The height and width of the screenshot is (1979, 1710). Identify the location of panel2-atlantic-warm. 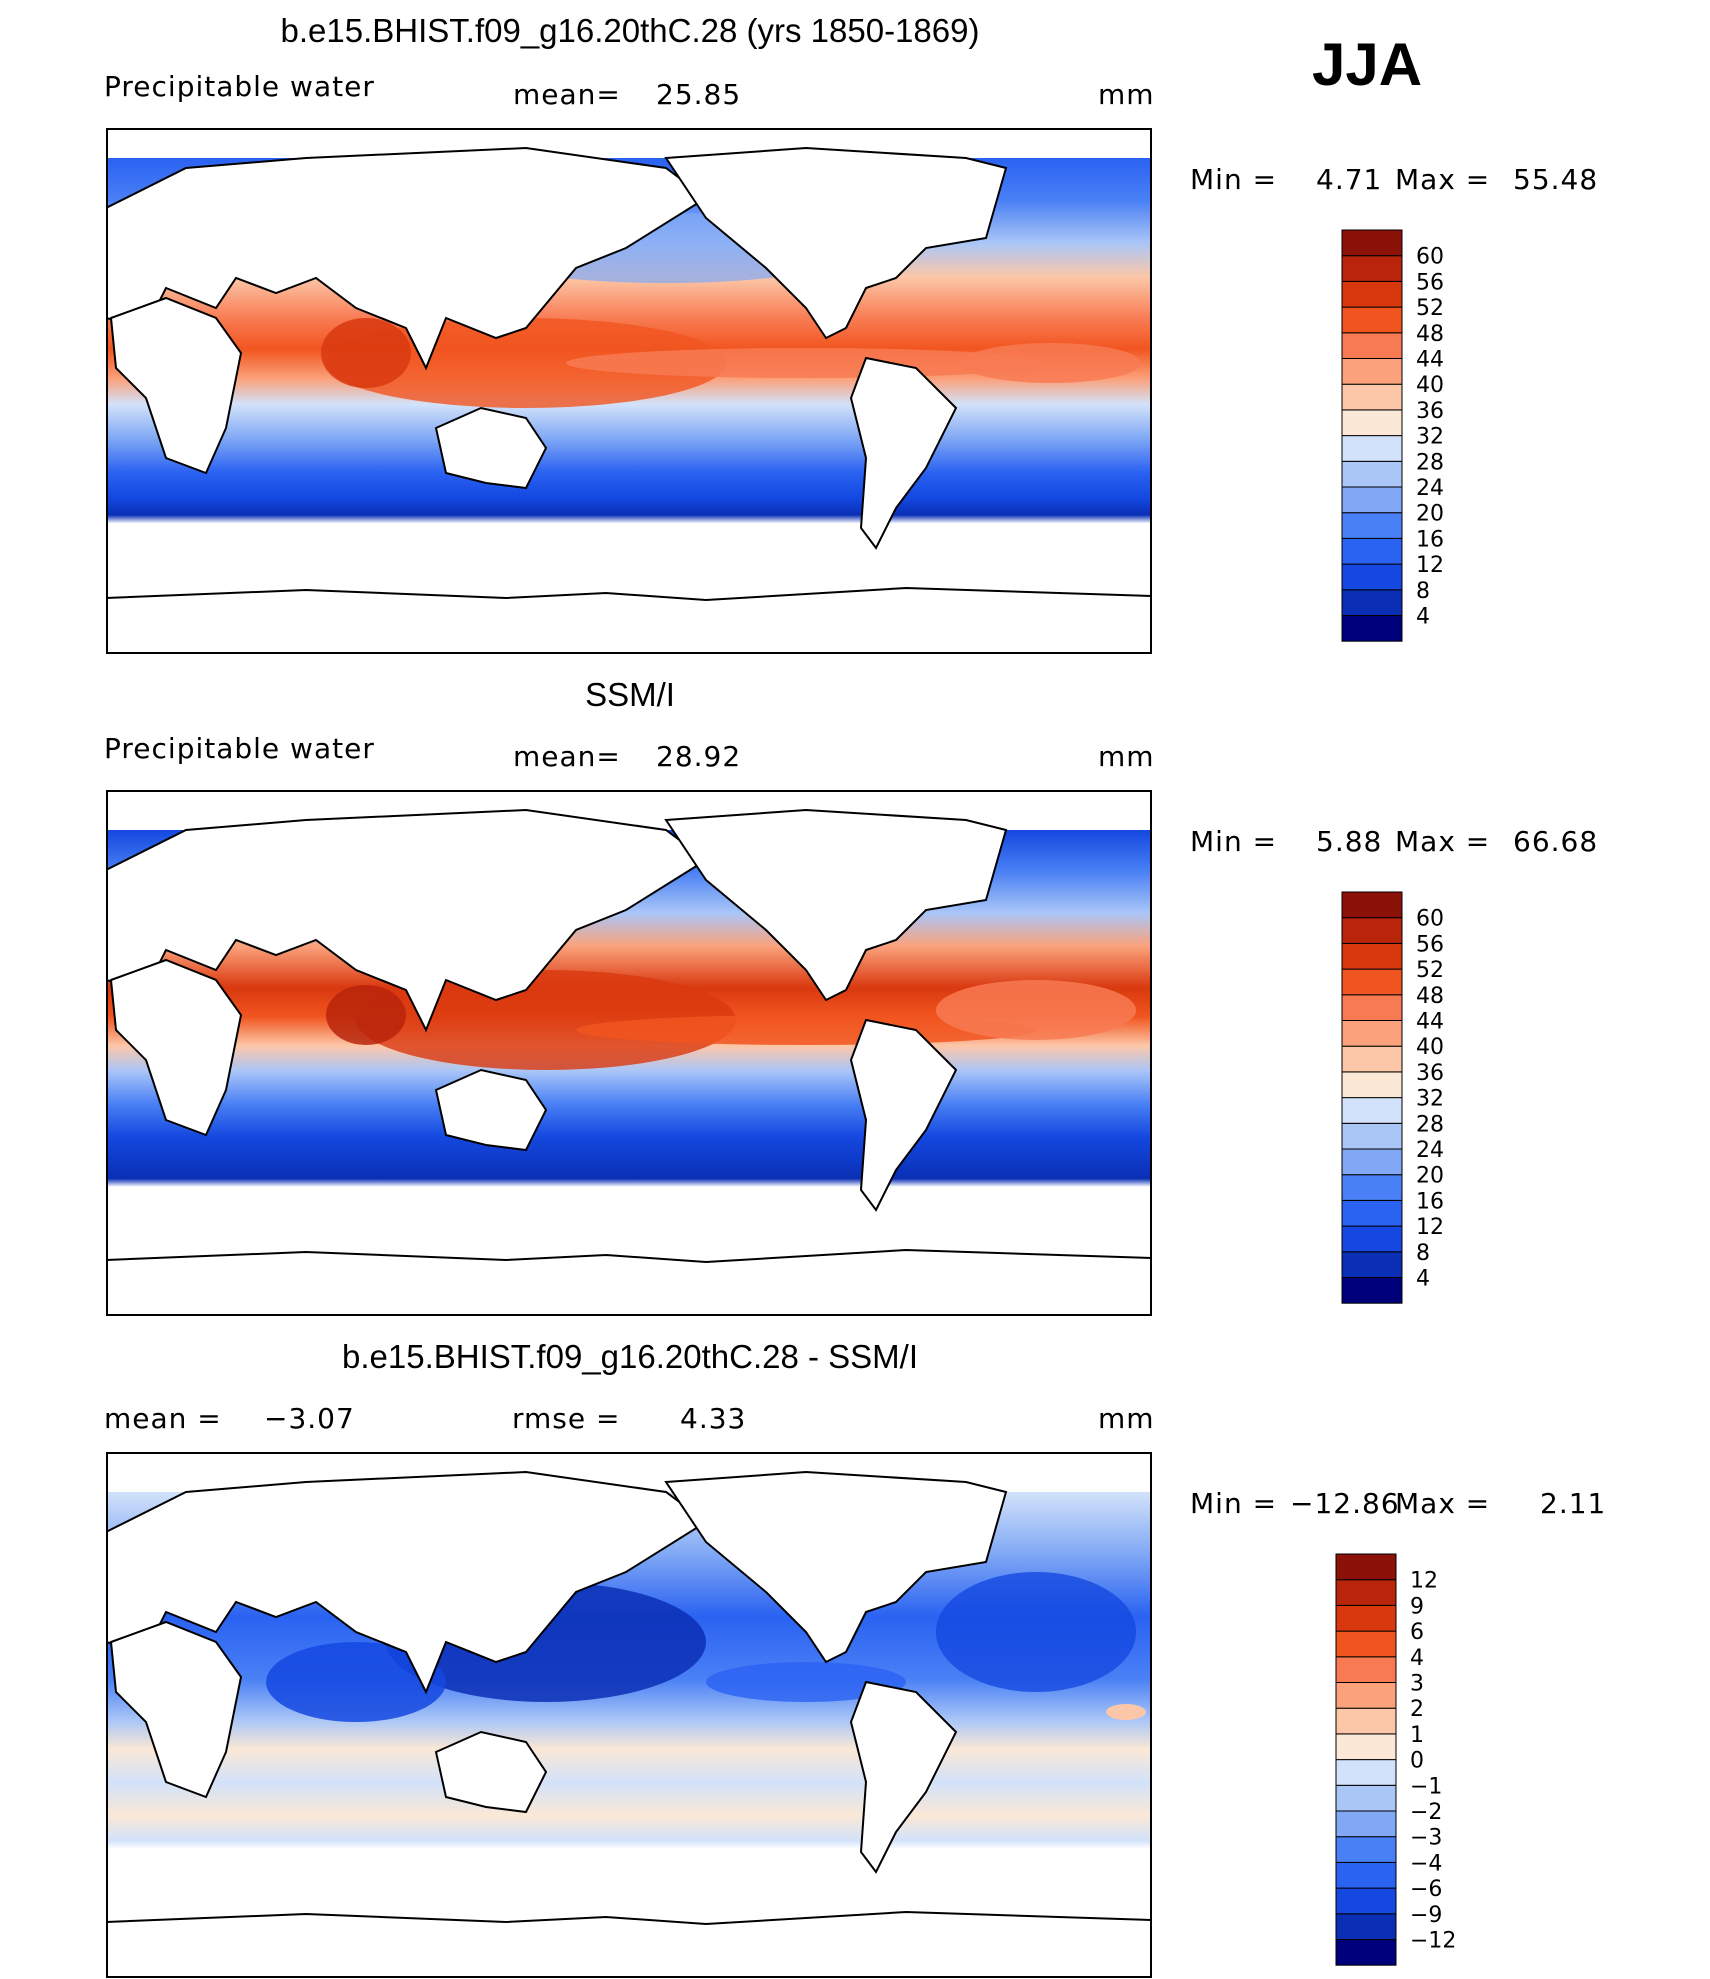
(1036, 1010).